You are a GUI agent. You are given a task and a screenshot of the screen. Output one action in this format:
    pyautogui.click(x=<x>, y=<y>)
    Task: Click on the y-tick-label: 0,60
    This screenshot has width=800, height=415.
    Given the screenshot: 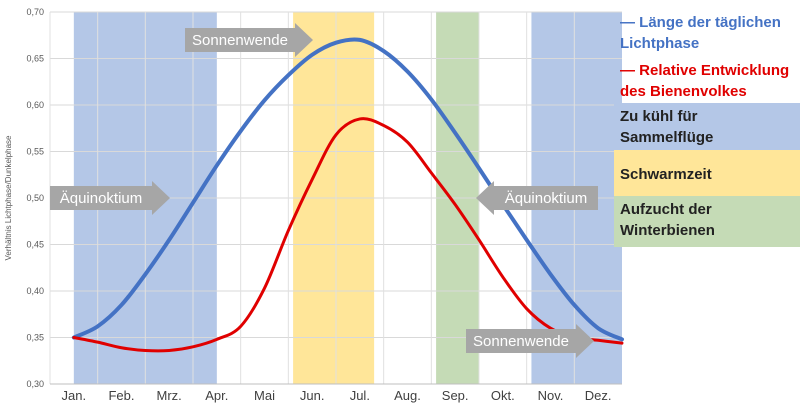 What is the action you would take?
    pyautogui.click(x=35, y=105)
    